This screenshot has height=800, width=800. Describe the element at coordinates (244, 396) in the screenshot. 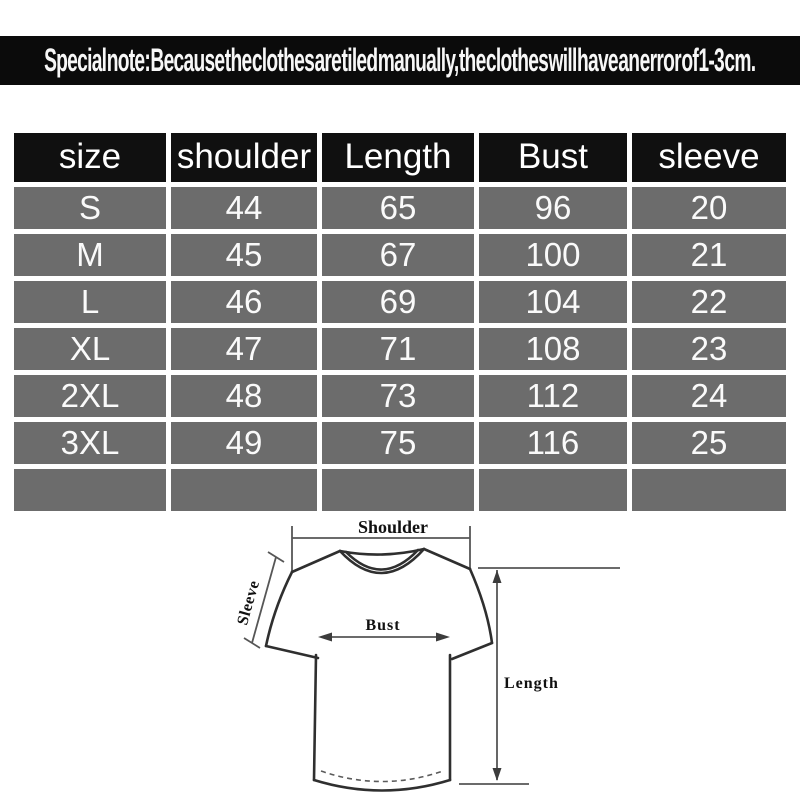

I see `measurement-cell: 48` at that location.